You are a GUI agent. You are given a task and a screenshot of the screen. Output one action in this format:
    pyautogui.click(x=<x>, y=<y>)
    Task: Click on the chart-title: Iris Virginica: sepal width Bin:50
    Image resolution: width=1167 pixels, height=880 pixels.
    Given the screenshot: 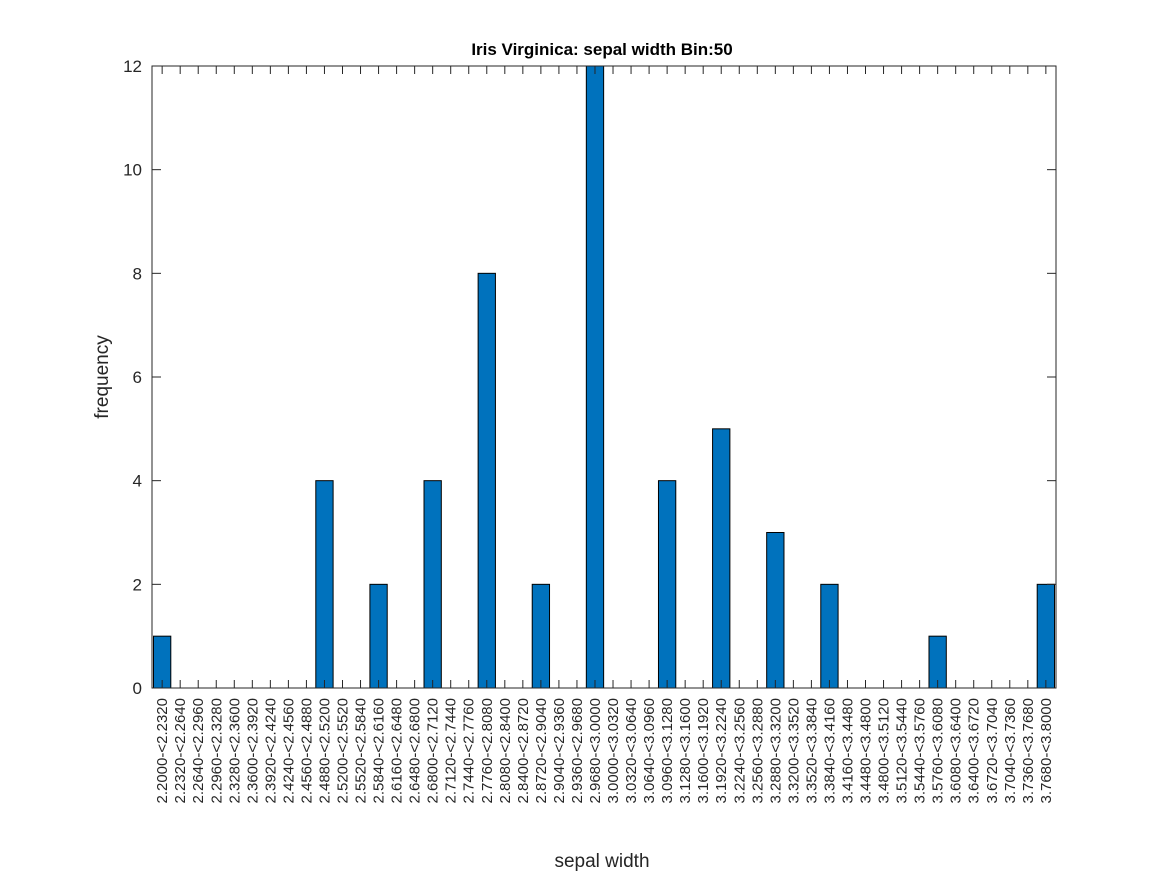 What is the action you would take?
    pyautogui.click(x=601, y=49)
    